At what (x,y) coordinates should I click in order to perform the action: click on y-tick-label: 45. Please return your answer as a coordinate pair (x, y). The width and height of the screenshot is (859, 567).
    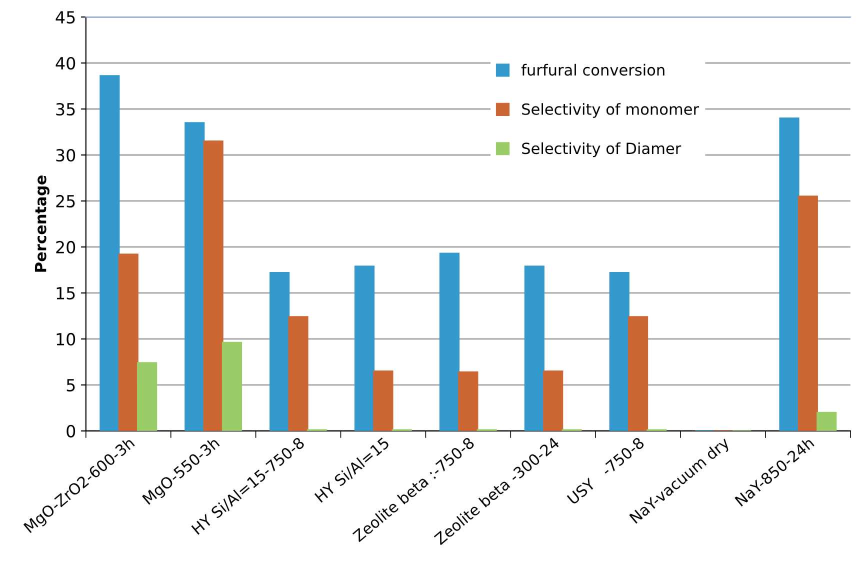
    Looking at the image, I should click on (65, 17).